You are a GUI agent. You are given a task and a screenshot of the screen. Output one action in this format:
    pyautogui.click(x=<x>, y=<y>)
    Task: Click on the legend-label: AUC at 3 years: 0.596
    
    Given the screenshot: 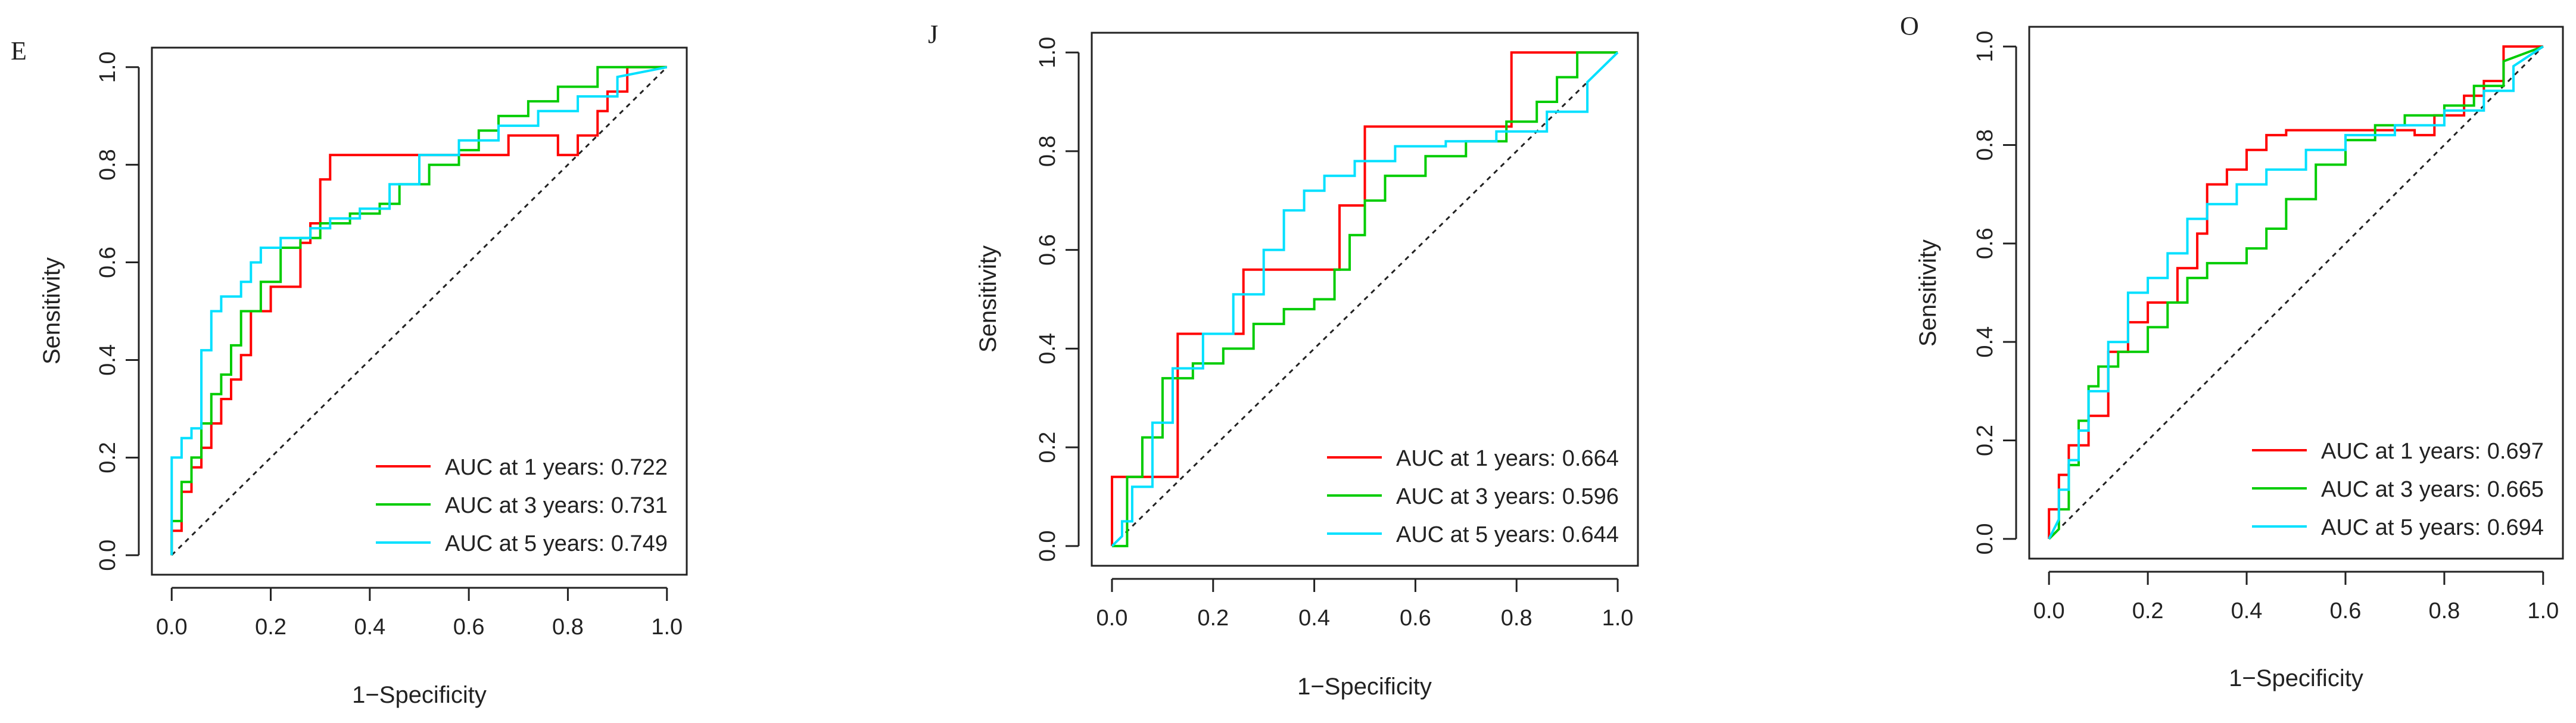 What is the action you would take?
    pyautogui.click(x=1507, y=497)
    